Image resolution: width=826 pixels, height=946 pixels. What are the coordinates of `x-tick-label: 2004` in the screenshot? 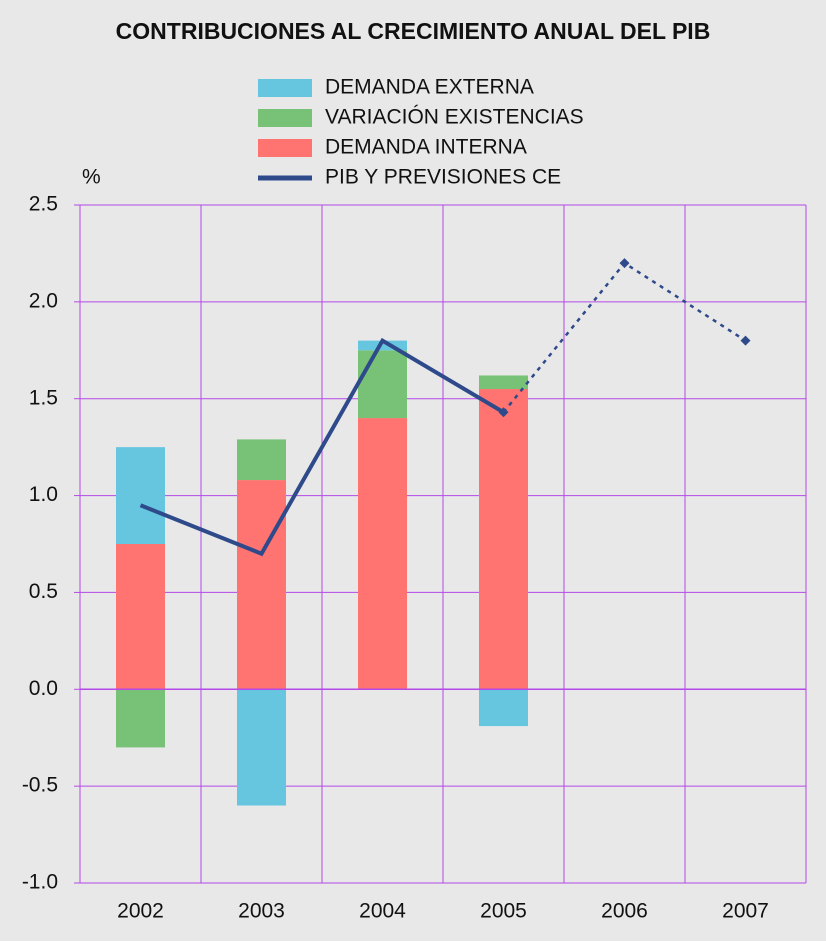 It's located at (382, 911).